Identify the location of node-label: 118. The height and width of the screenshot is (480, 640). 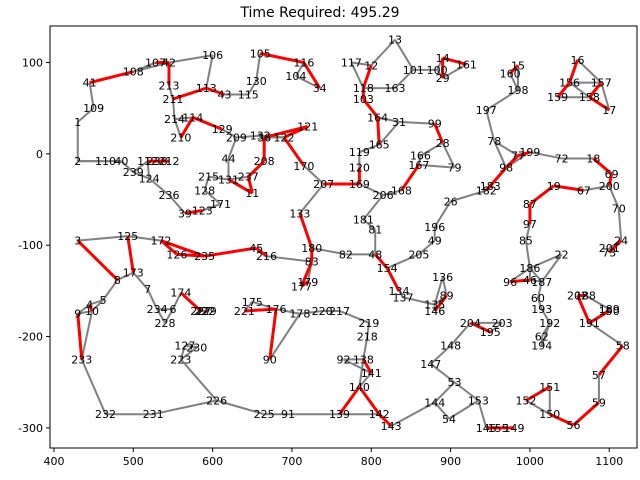
(363, 88).